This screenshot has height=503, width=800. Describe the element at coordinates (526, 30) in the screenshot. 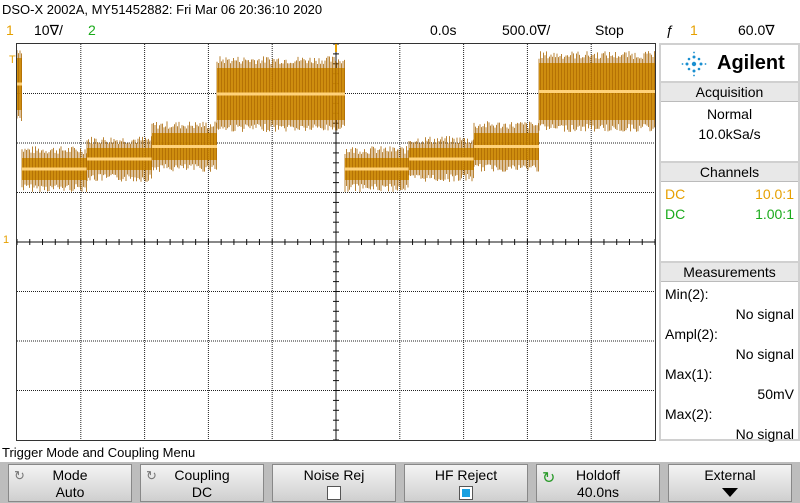

I see `time-scale: 500.0∇/` at that location.